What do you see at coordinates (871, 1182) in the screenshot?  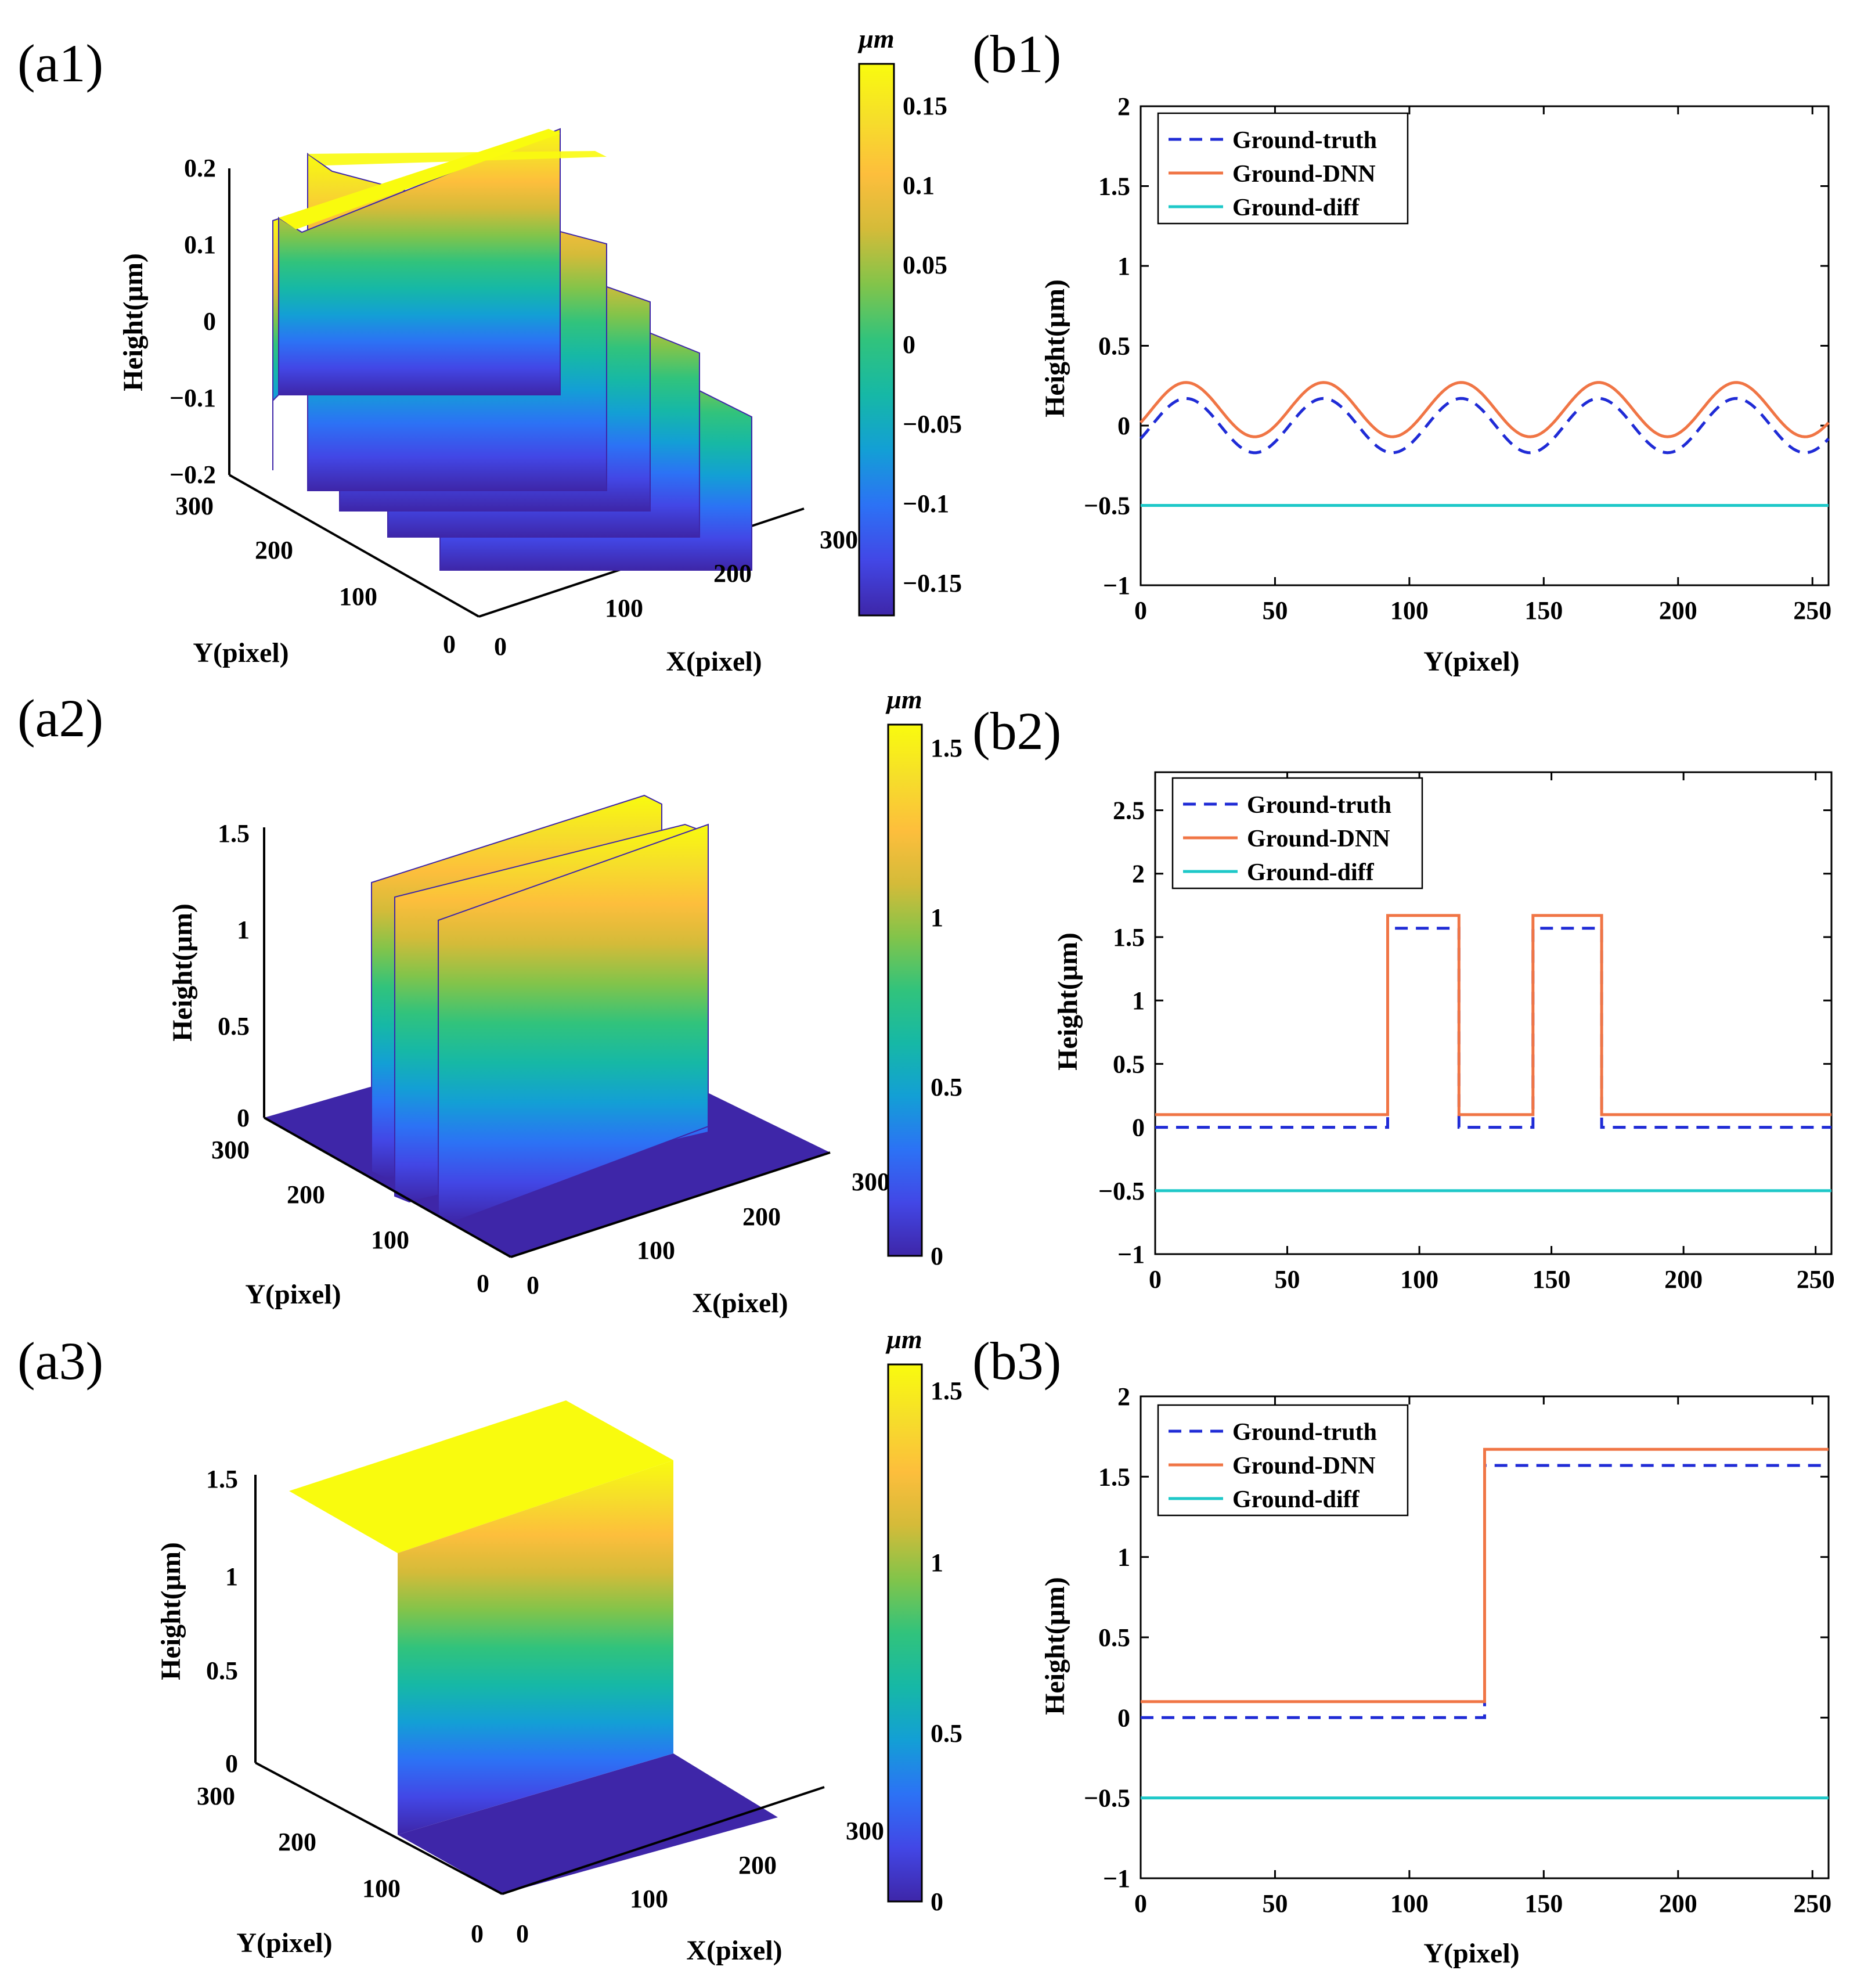 I see `a2-xtick-label: 300` at bounding box center [871, 1182].